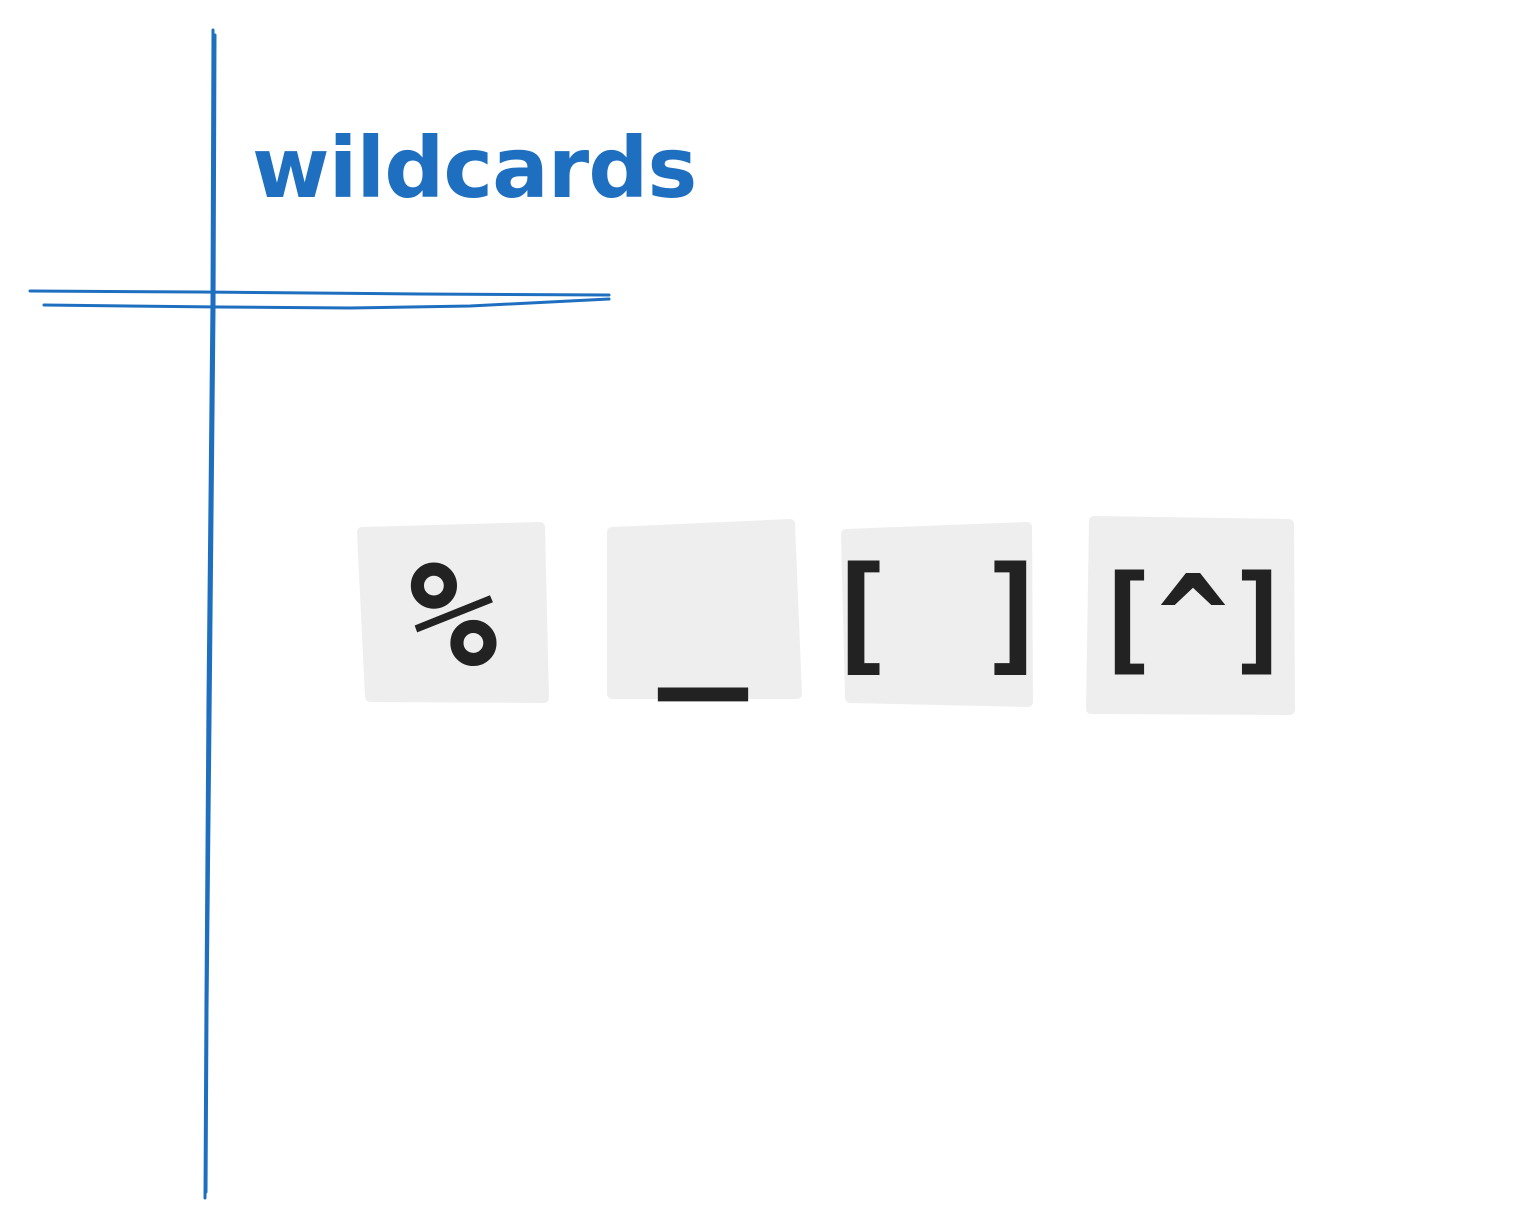 This screenshot has width=1516, height=1228. I want to click on wildcard-caret-brackets-label: [^], so click(1192, 618).